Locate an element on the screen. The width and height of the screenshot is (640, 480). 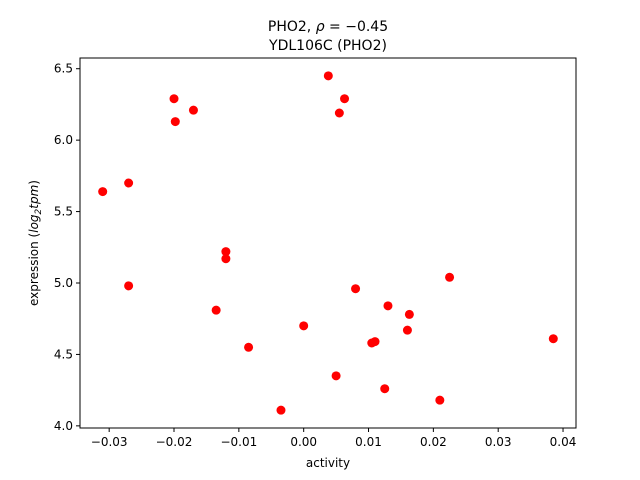
x-axis-ticks: −0.03 −0.02 −0.01 0.00 0.01 0.02 0.03 0.04 is located at coordinates (334, 438).